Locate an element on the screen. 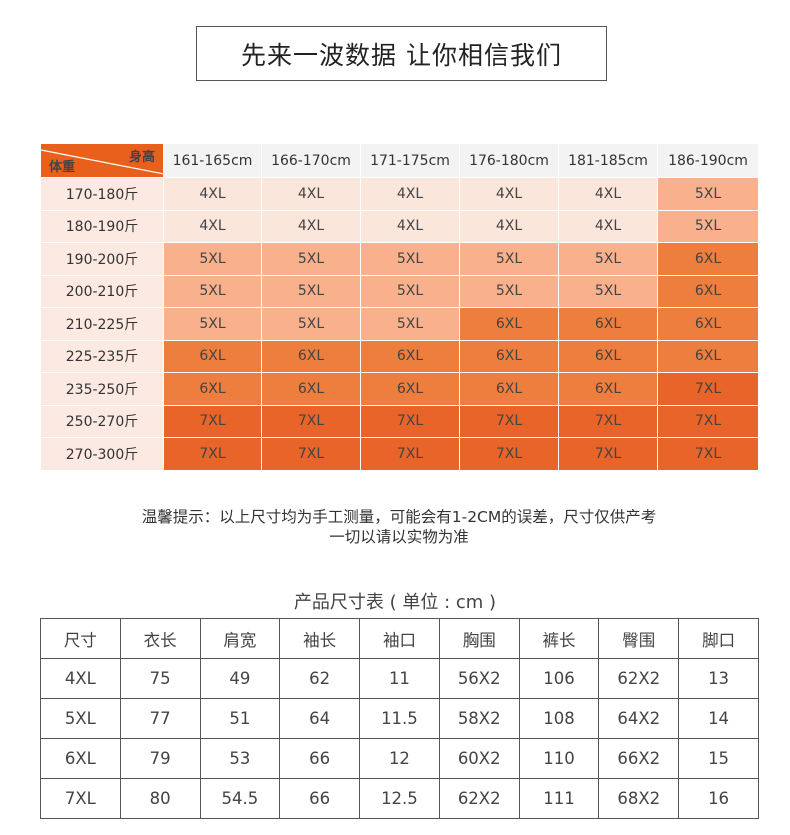  grid-row: 225-235斤 6XL 6XL 6XL 6XL 6XL 6XL is located at coordinates (399, 356).